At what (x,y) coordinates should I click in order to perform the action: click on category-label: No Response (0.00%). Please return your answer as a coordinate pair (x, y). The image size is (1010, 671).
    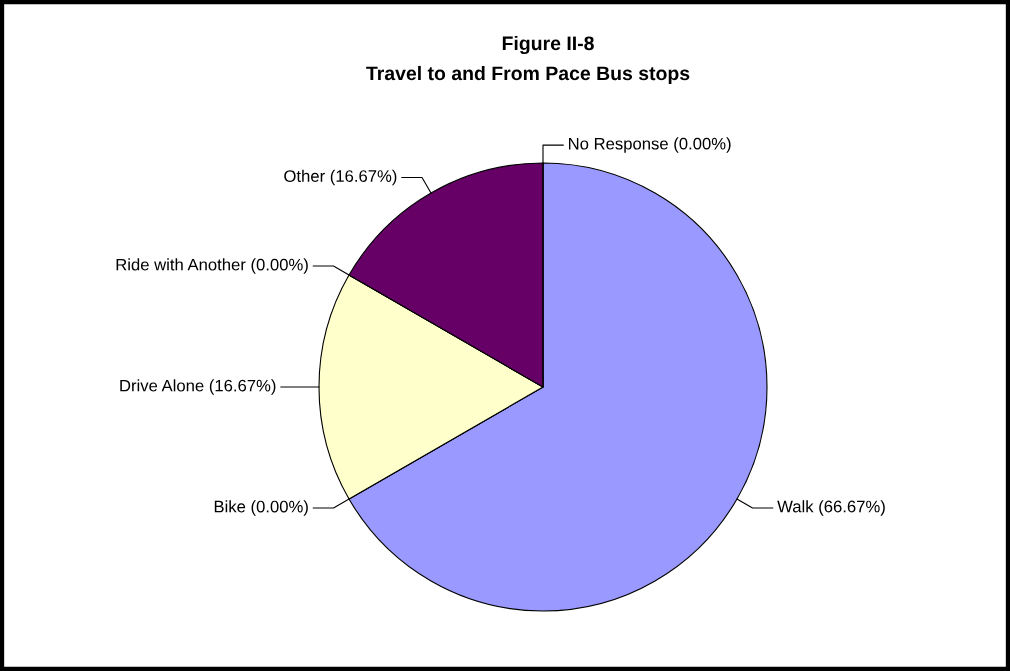
    Looking at the image, I should click on (650, 145).